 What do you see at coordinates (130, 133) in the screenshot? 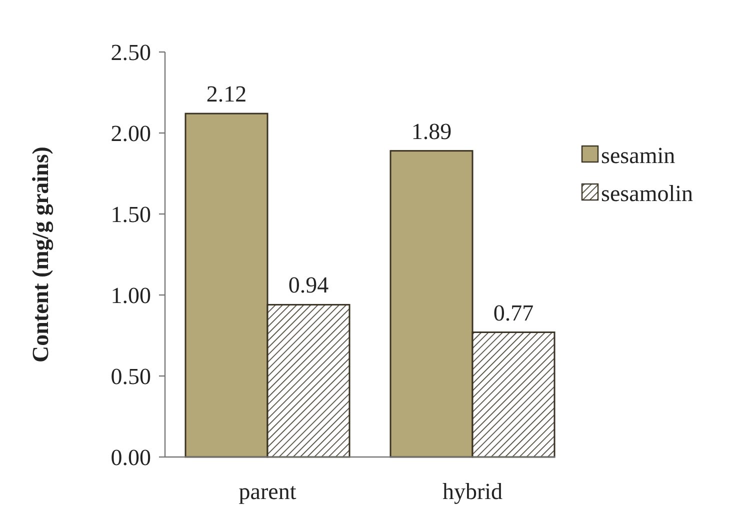
I see `y-tick-label: 2.00` at bounding box center [130, 133].